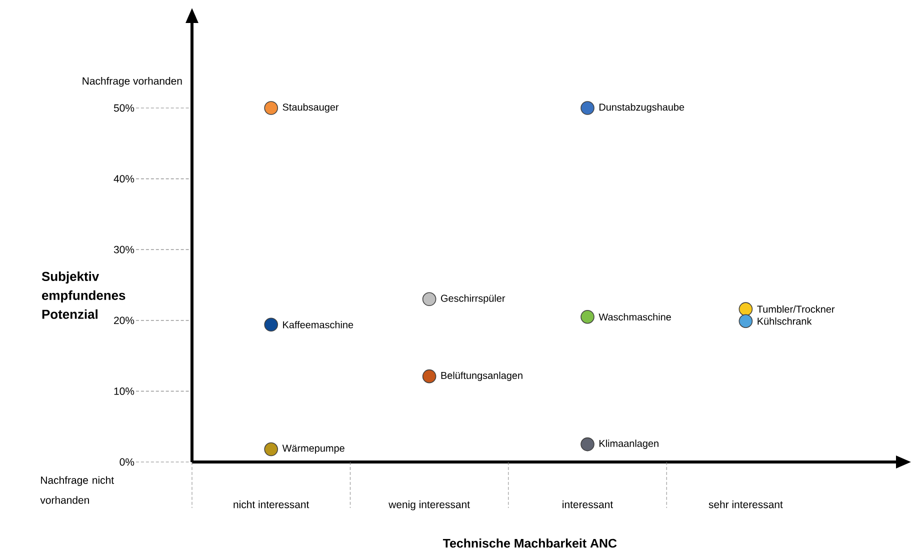 The image size is (911, 553). What do you see at coordinates (124, 250) in the screenshot?
I see `y-tick-label: 30%` at bounding box center [124, 250].